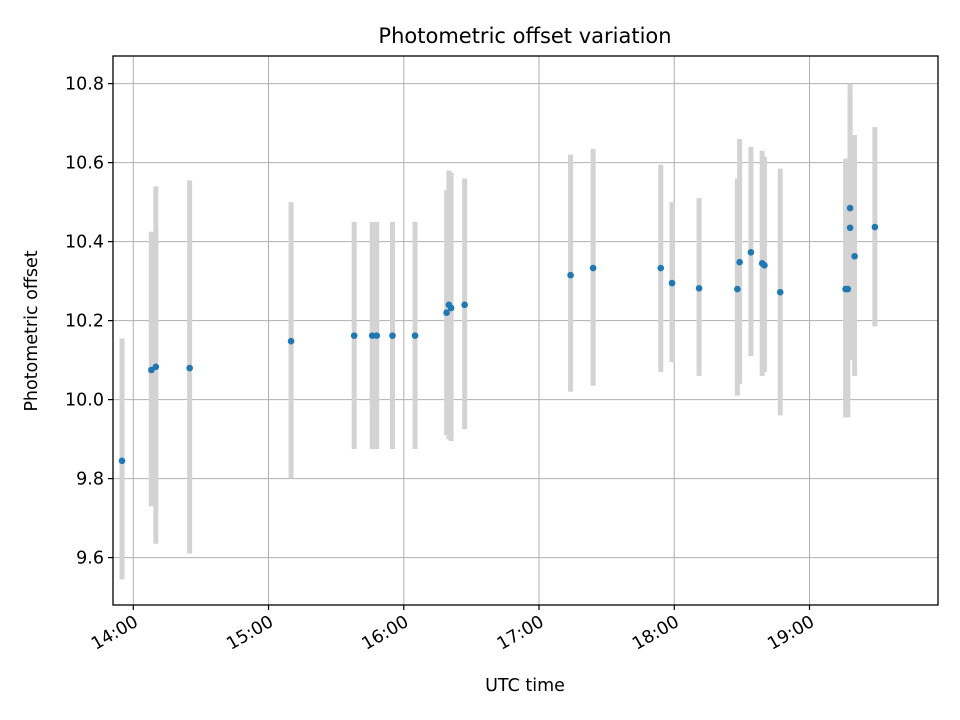  Describe the element at coordinates (84, 243) in the screenshot. I see `y-tick-label: 10.4` at that location.